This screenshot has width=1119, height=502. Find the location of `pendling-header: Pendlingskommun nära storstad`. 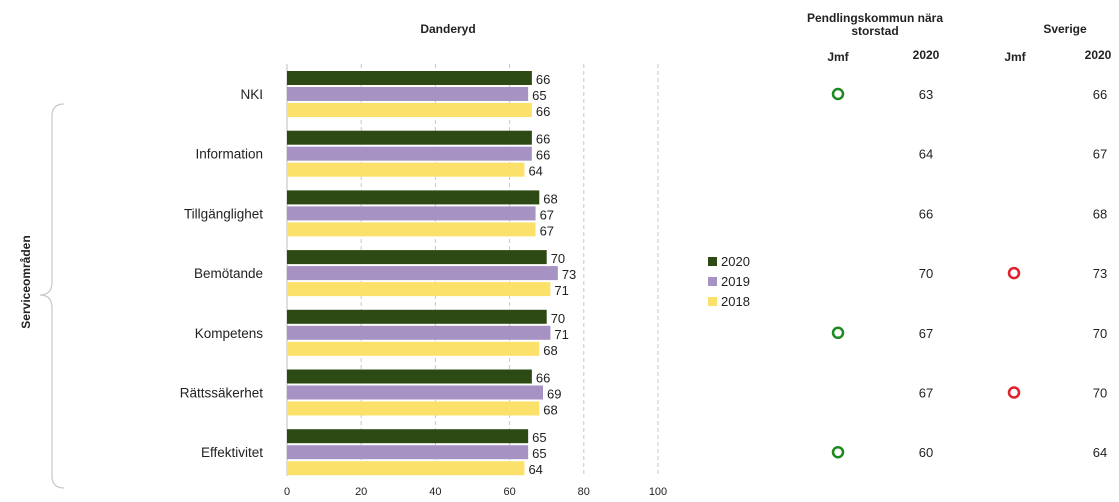

pendling-header: Pendlingskommun nära storstad is located at coordinates (875, 24).